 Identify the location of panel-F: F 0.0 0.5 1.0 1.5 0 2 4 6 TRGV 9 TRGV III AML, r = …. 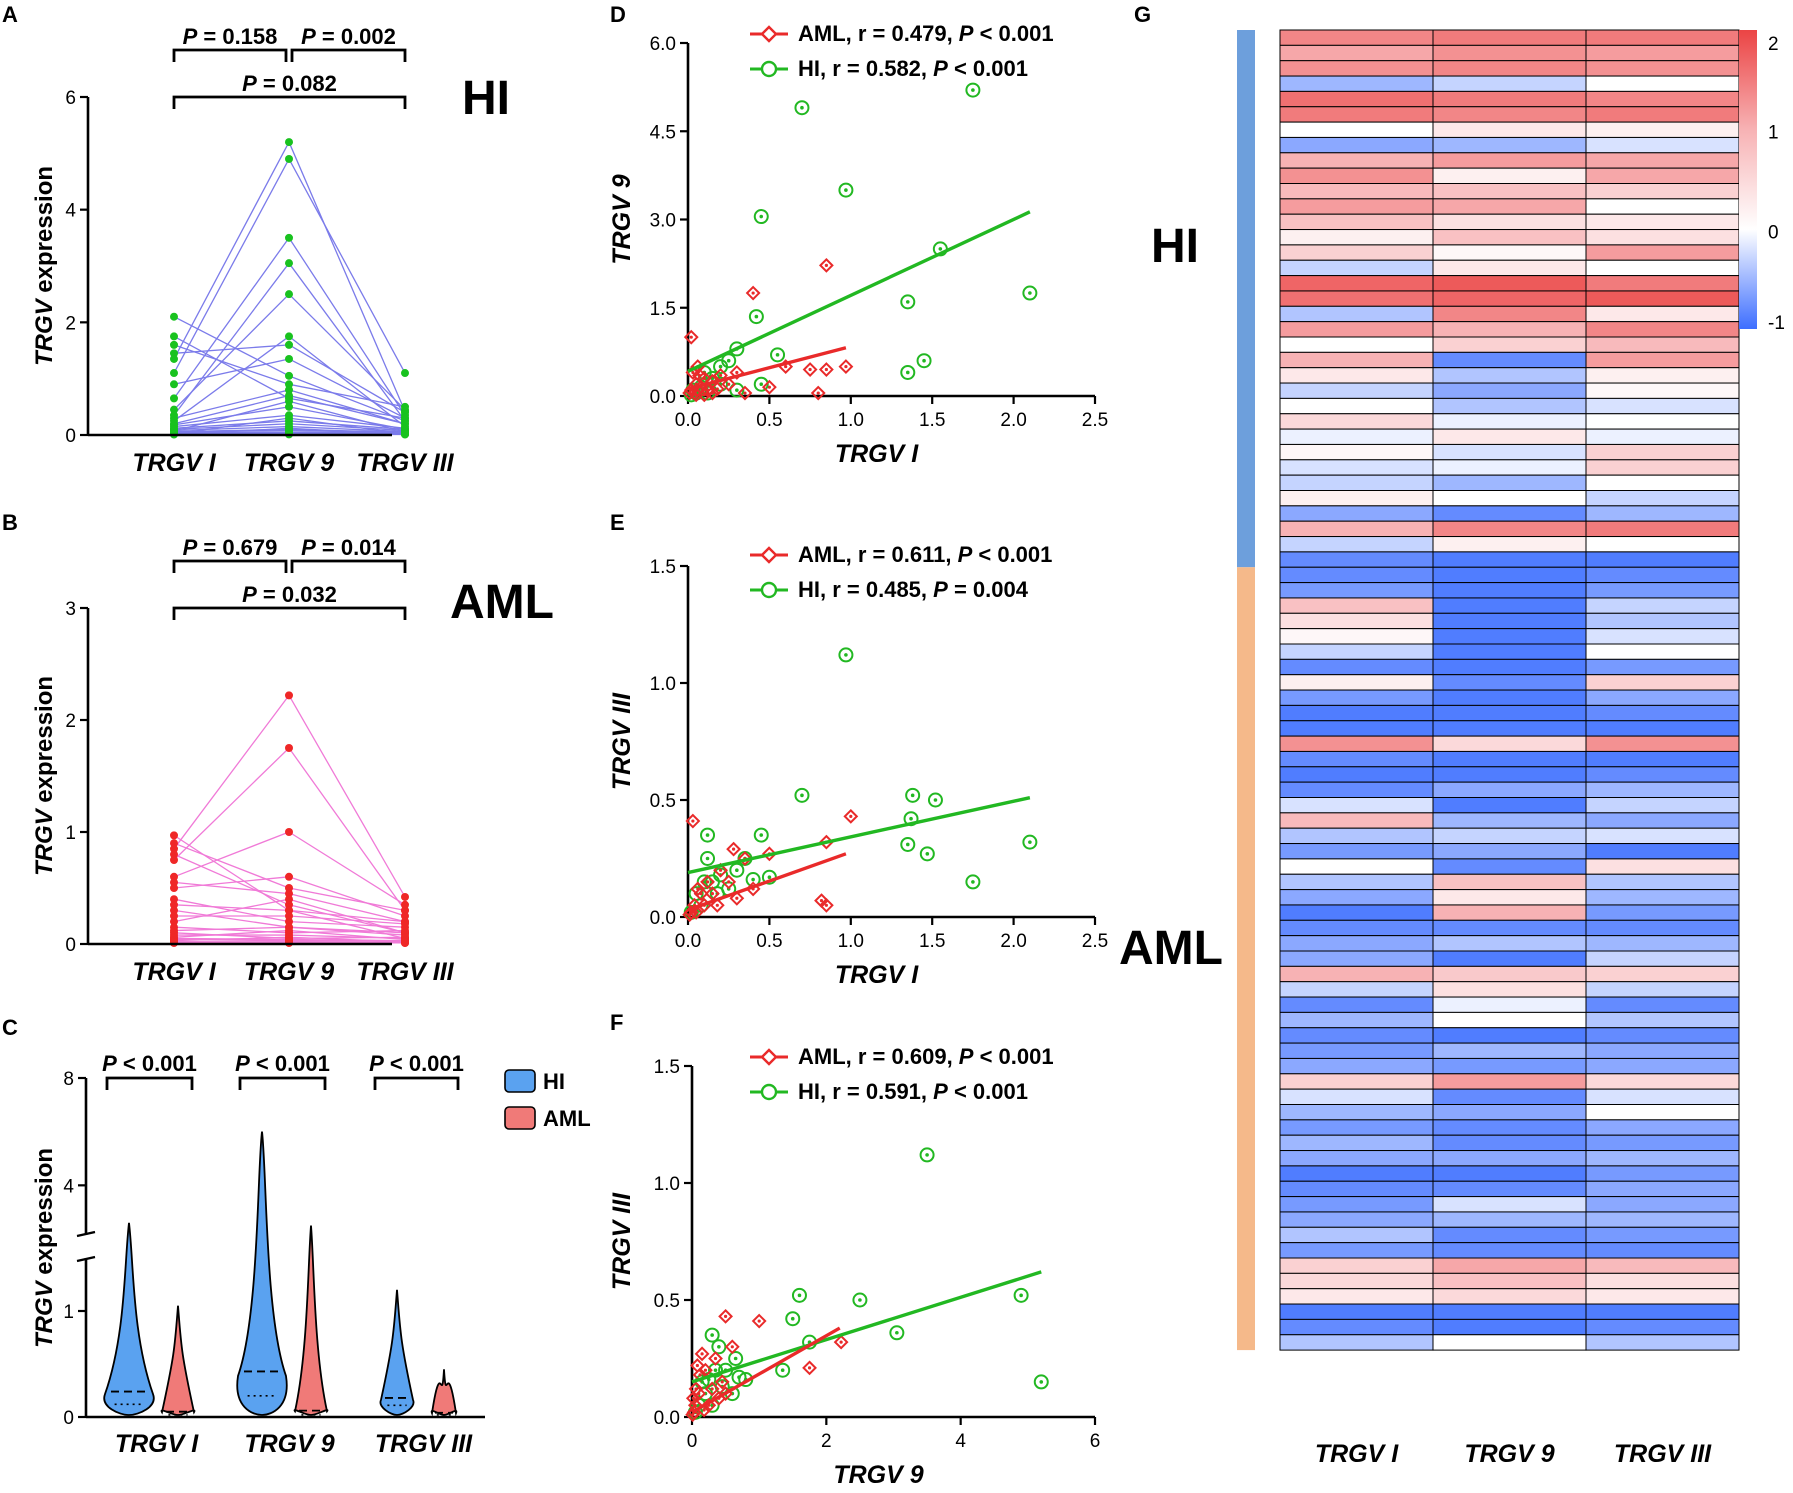
(854, 1249).